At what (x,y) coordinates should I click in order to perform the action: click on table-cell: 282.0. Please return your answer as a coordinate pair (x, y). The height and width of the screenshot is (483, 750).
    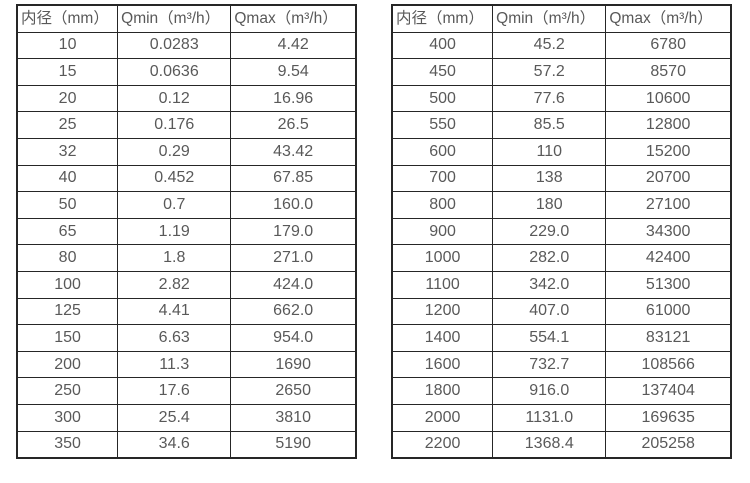
    Looking at the image, I should click on (549, 258).